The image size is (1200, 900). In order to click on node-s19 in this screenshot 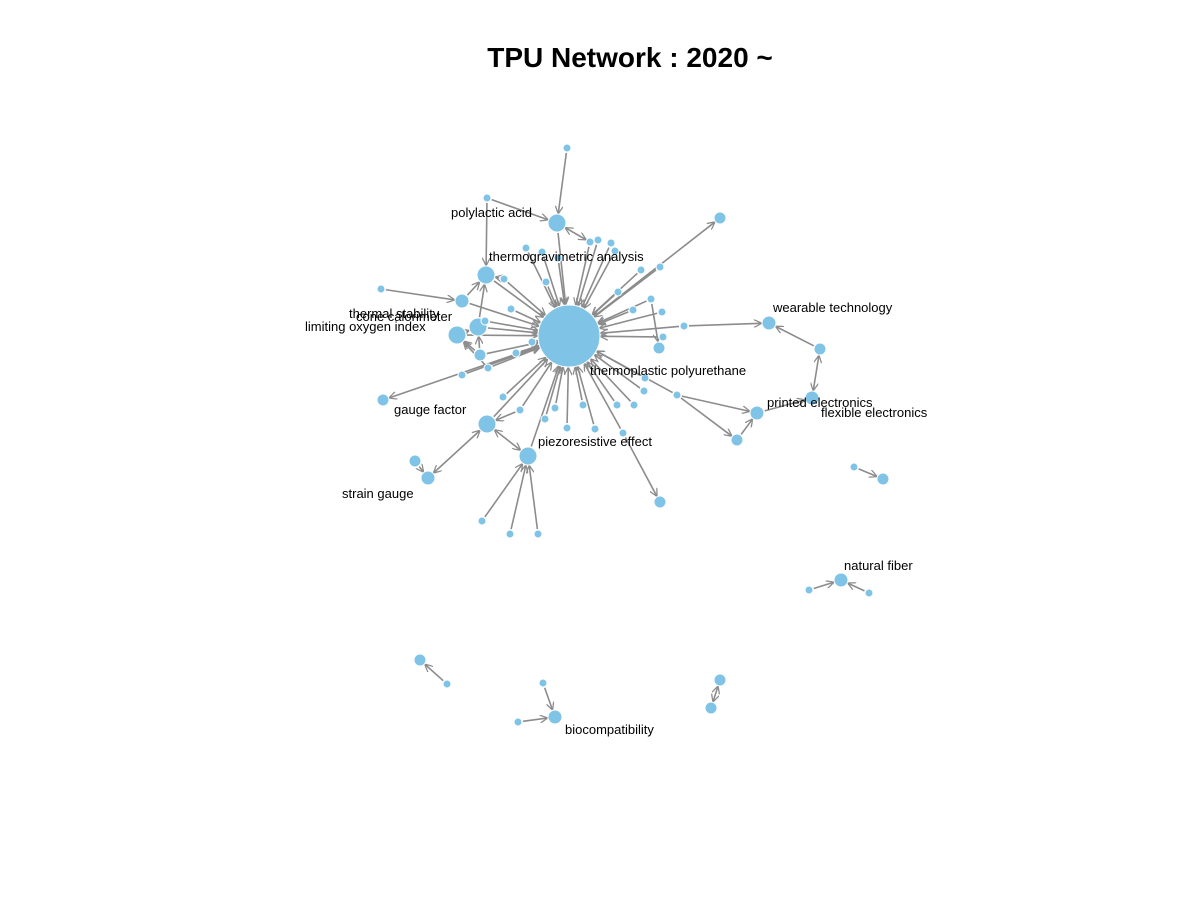, I will do `click(485, 321)`.